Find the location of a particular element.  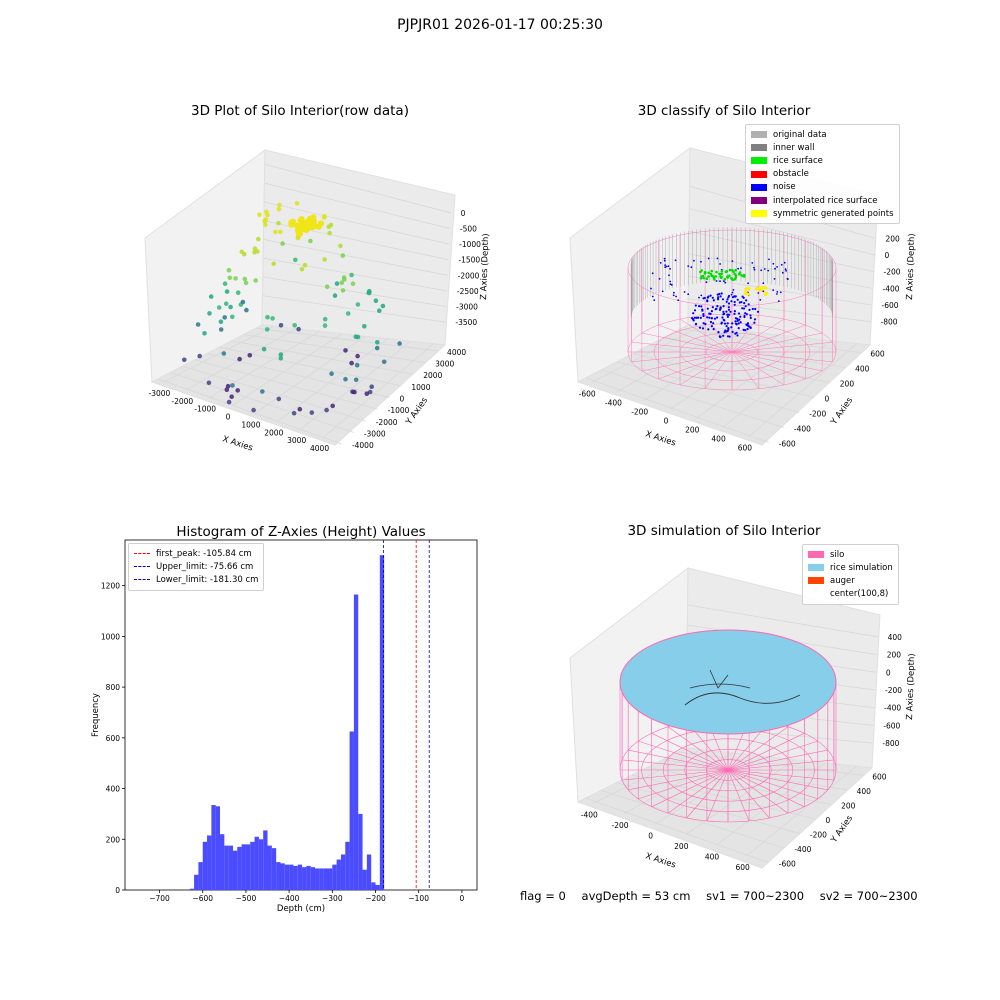

histogram-ylabel: Frequency is located at coordinates (96, 715).